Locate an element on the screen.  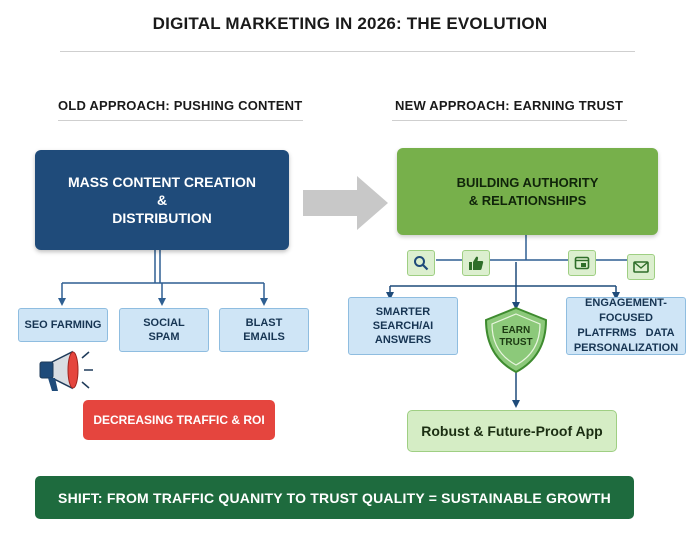
old-approach-rule is located at coordinates (180, 120).